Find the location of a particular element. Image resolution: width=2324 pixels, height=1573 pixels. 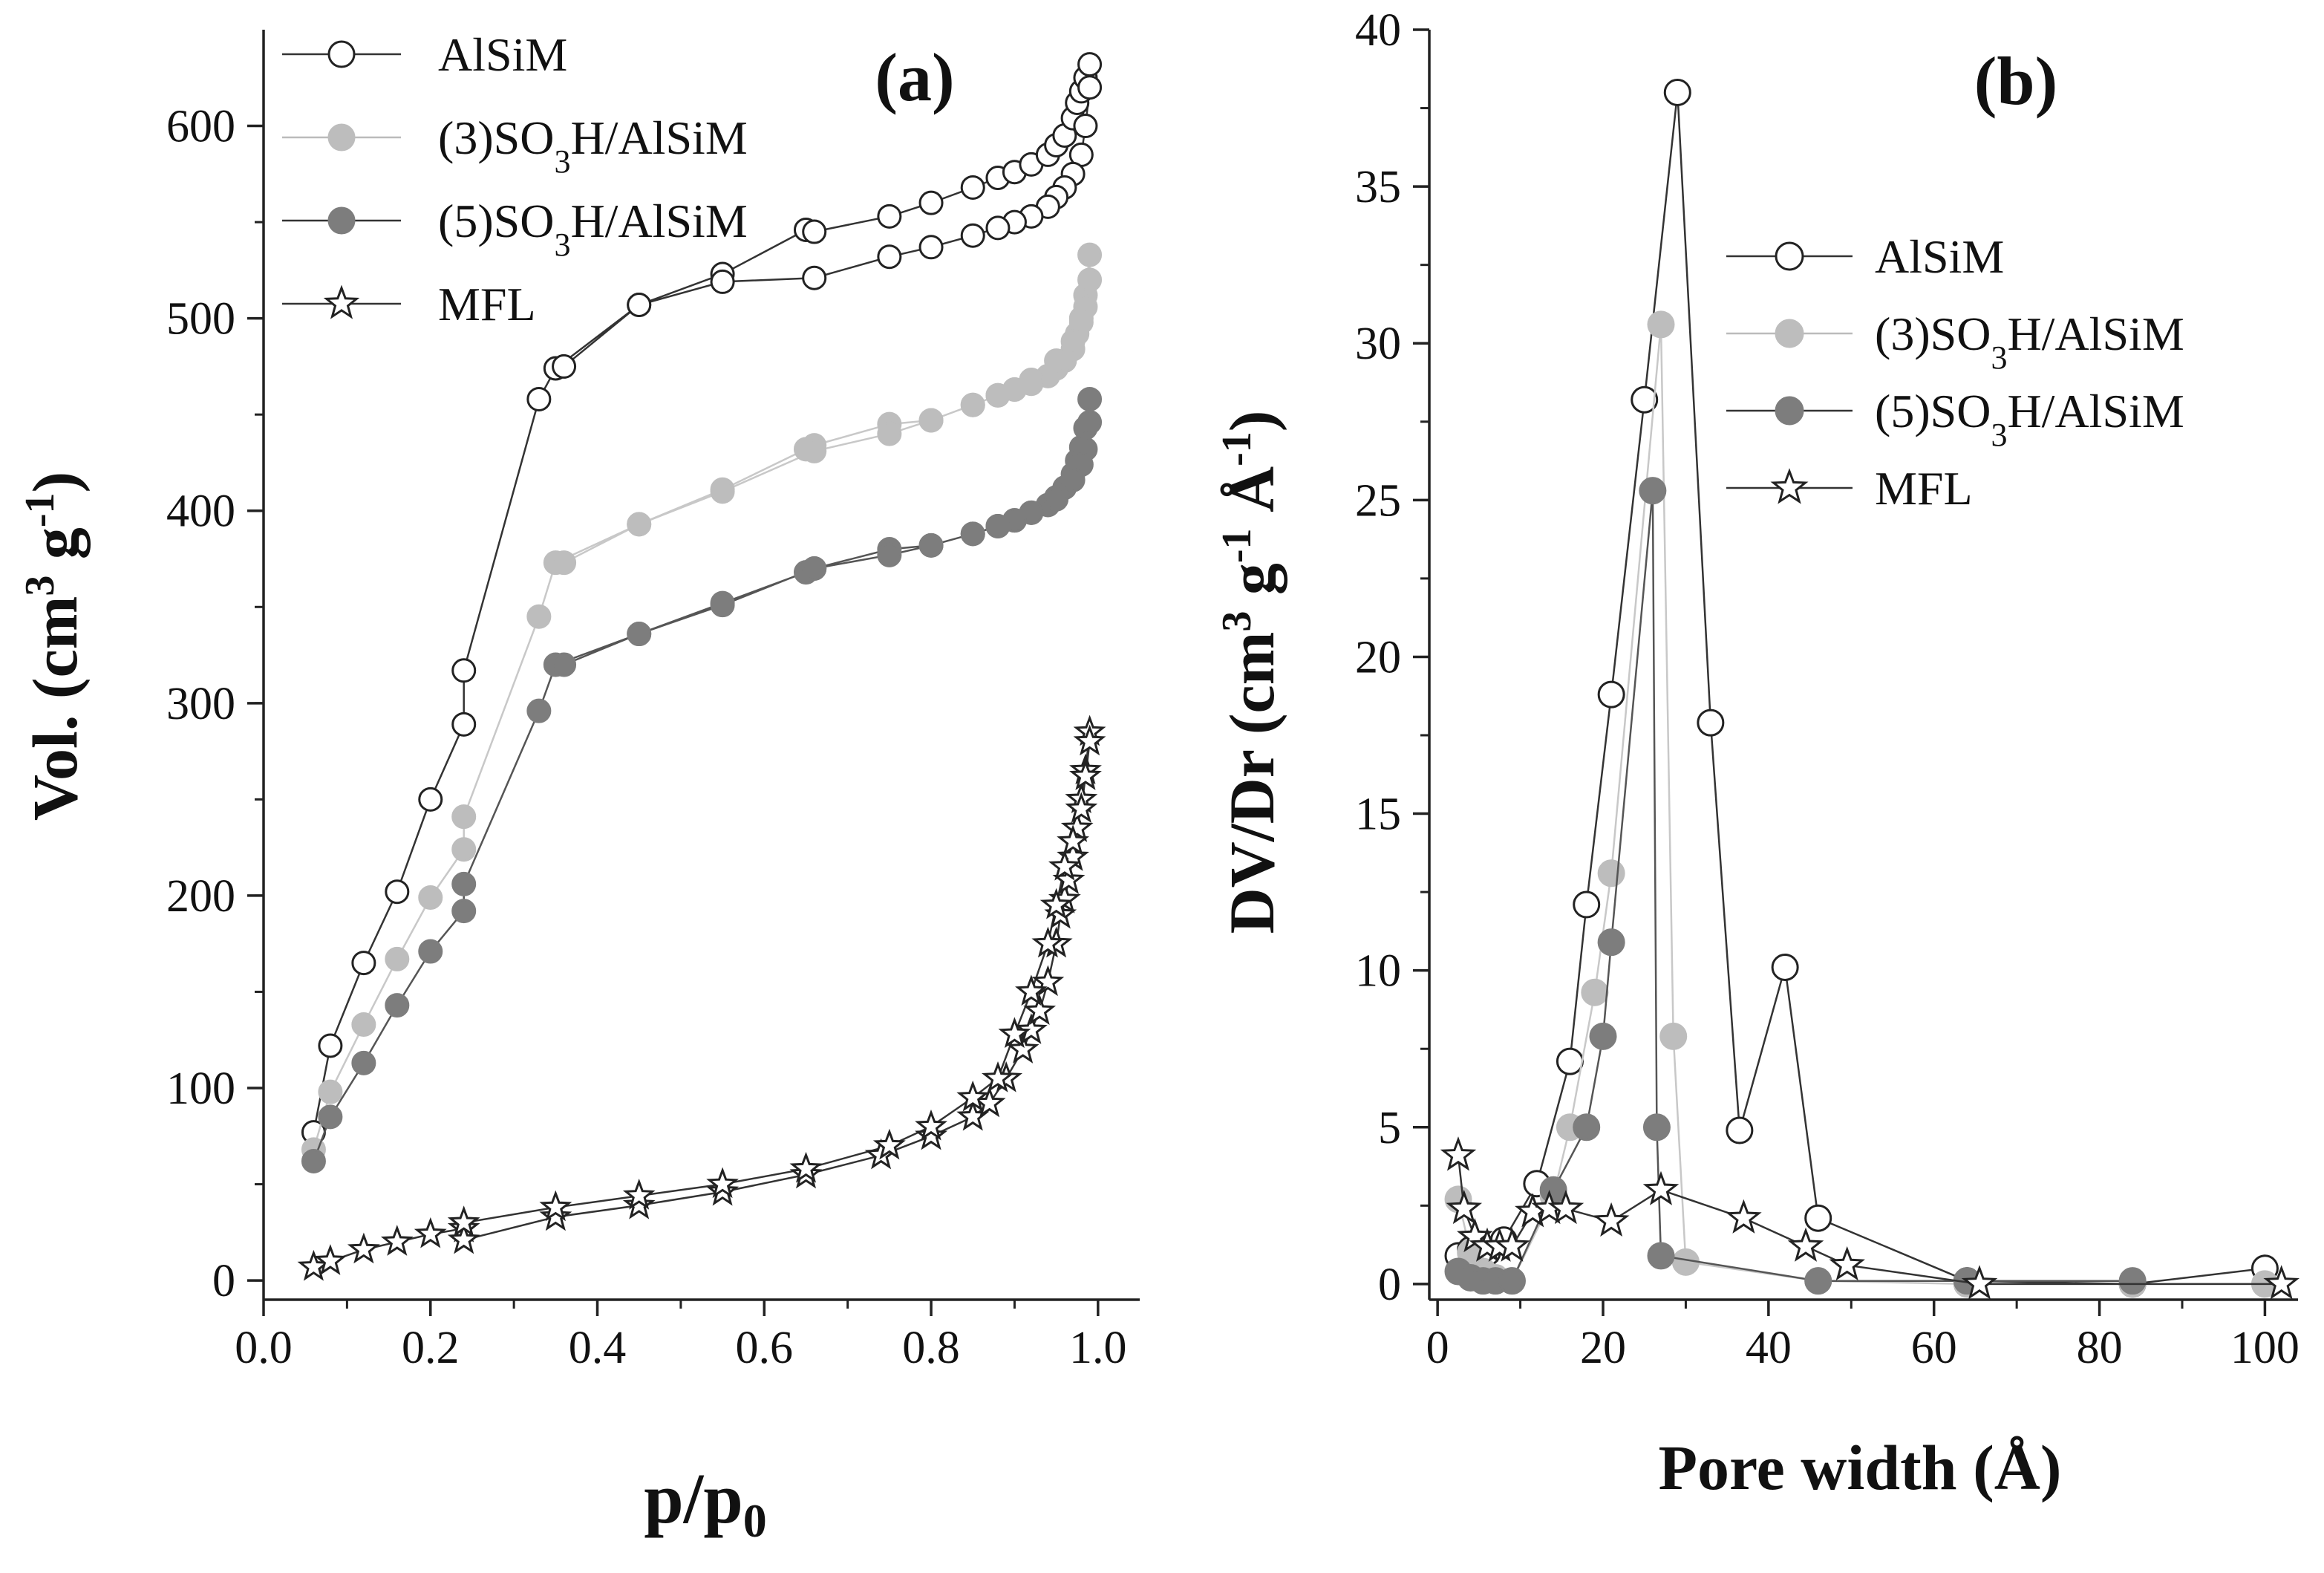

panel-a-x-axis-label: p/p0 is located at coordinates (705, 1503).